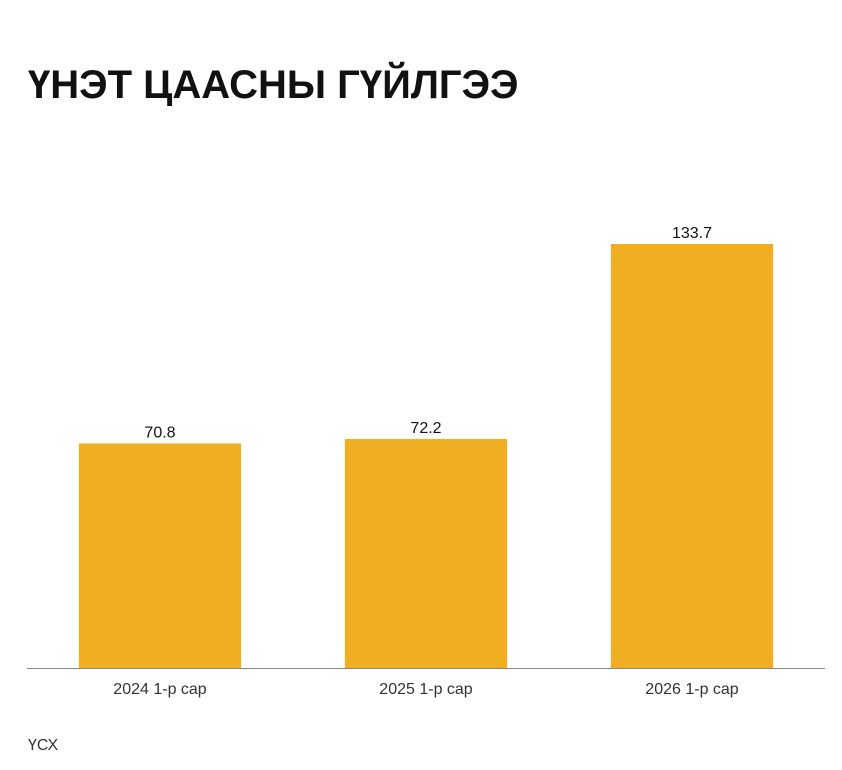 The image size is (842, 770). I want to click on x-tick-label: 2024 1-р сар, so click(160, 689).